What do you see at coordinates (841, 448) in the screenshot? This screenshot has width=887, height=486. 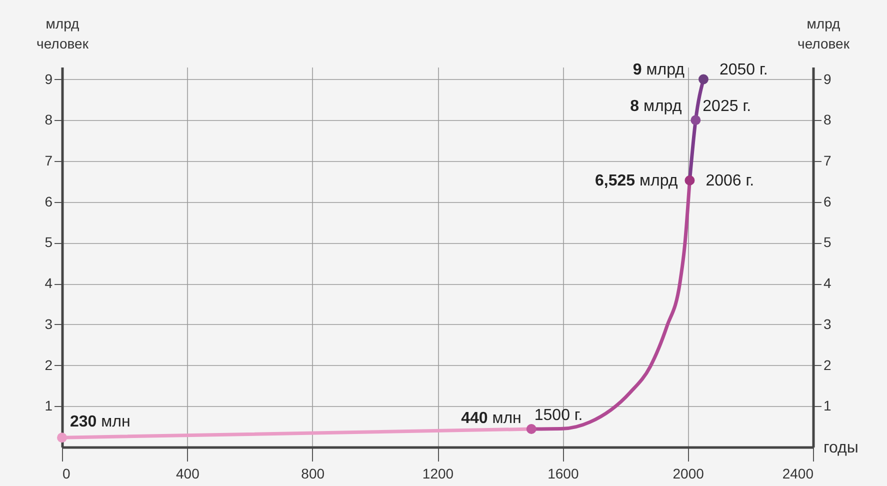 I see `x-axis-title: годы` at bounding box center [841, 448].